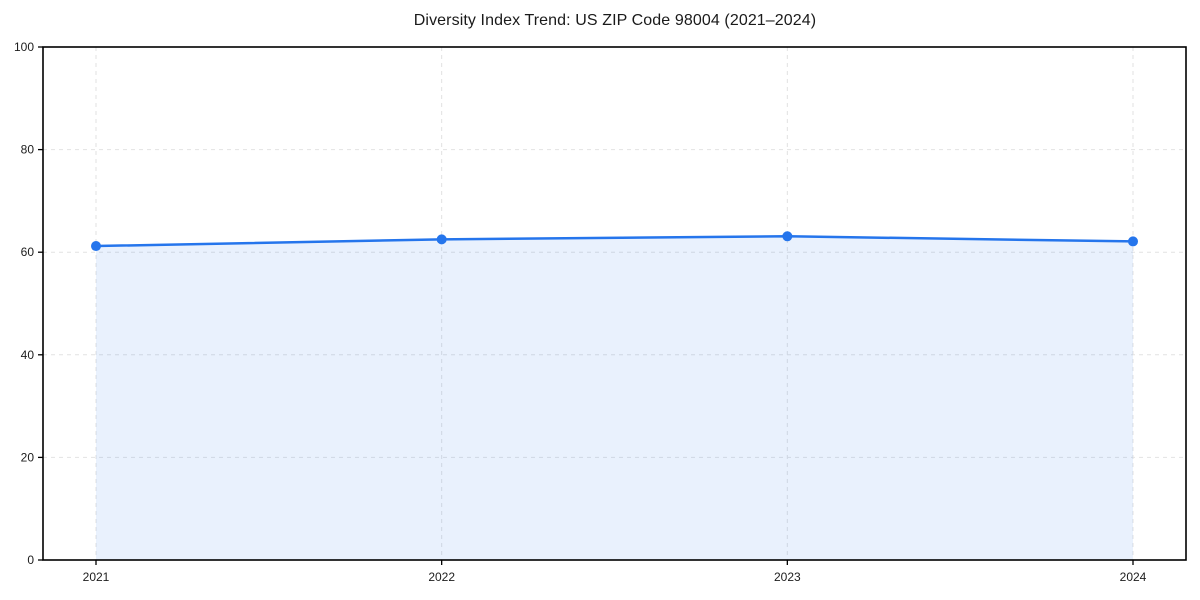 This screenshot has width=1200, height=600. Describe the element at coordinates (28, 355) in the screenshot. I see `y-tick-label: 40` at that location.